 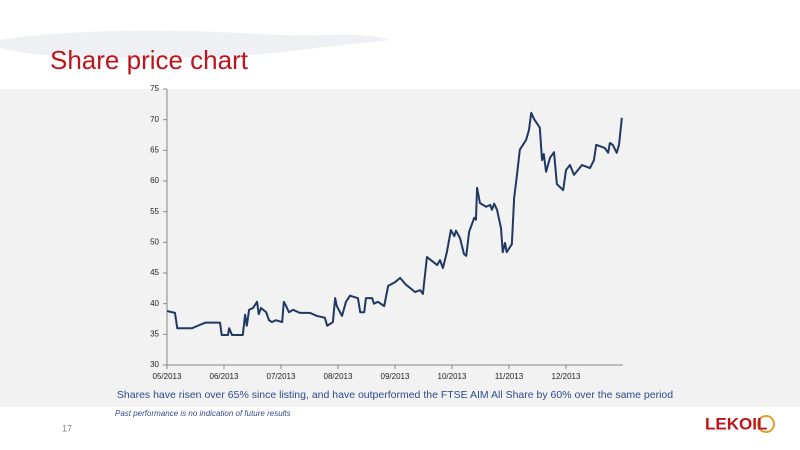 I want to click on y-tick-label: 35, so click(x=154, y=333).